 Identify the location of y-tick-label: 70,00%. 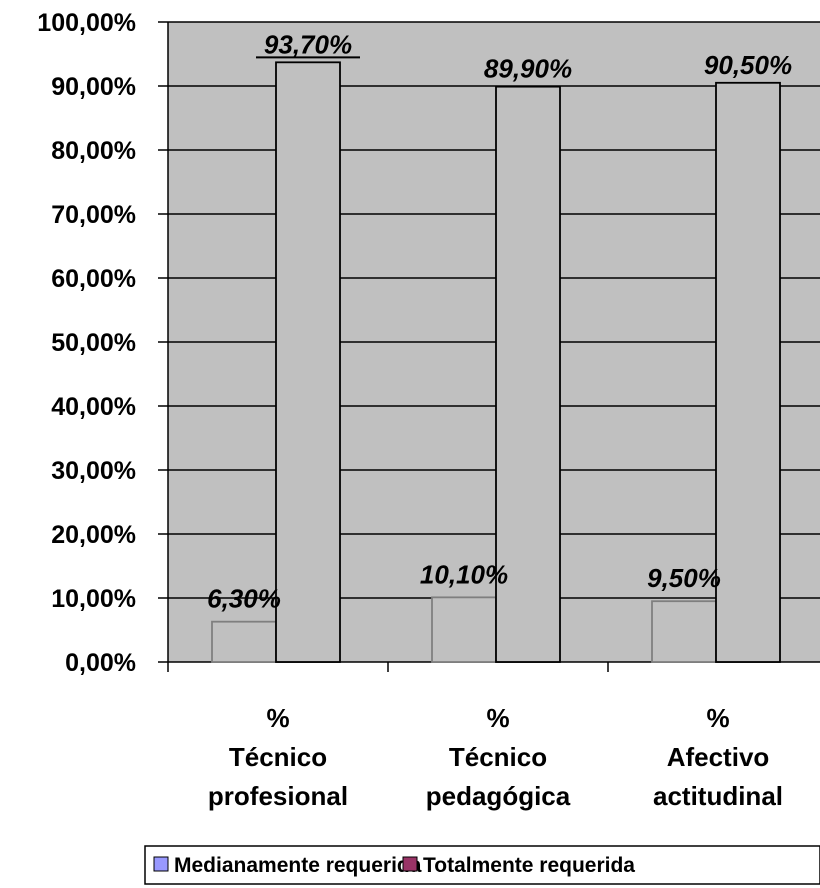
(93, 215).